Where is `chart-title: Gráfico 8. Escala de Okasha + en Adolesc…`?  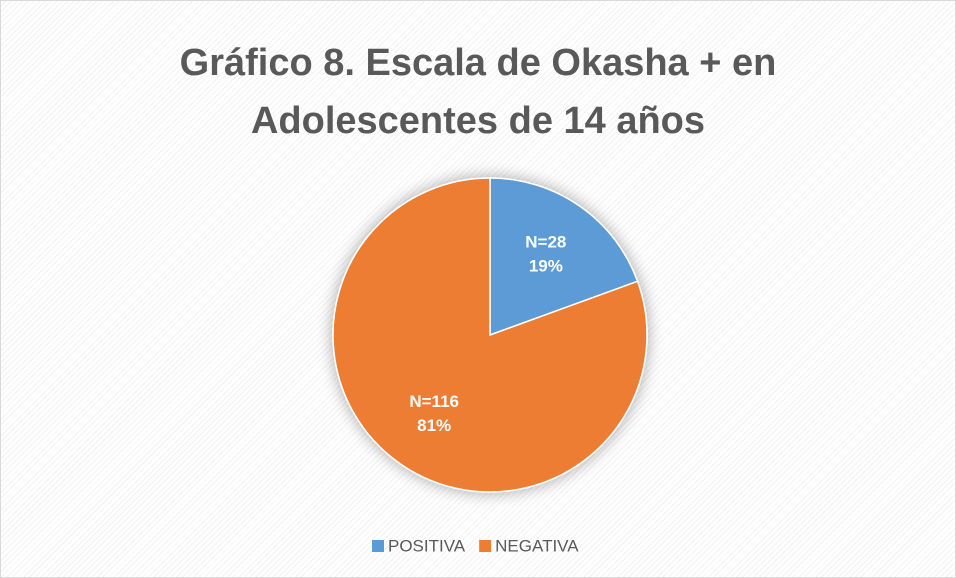 chart-title: Gráfico 8. Escala de Okasha + en Adolesc… is located at coordinates (478, 92).